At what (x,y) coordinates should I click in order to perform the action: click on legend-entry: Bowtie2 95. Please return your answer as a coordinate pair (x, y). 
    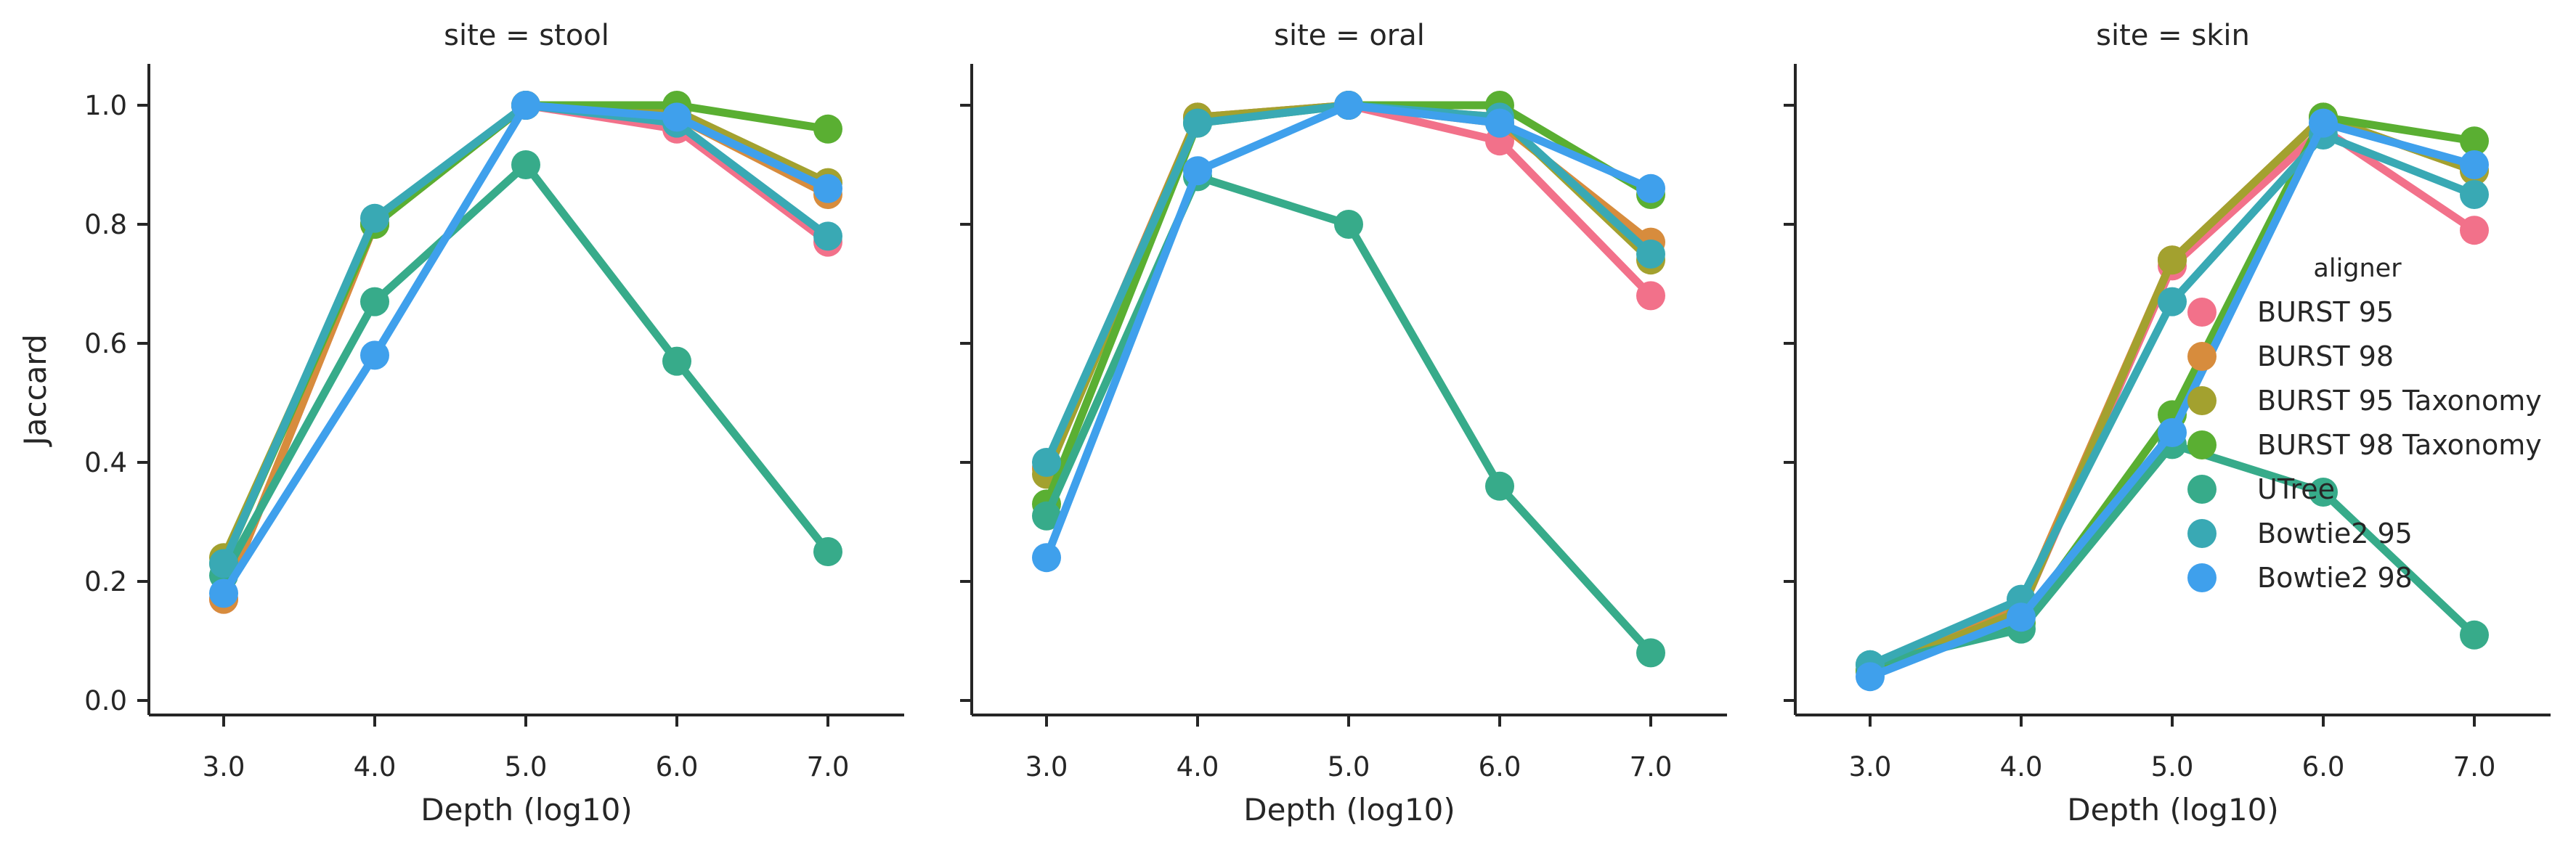
    Looking at the image, I should click on (2300, 533).